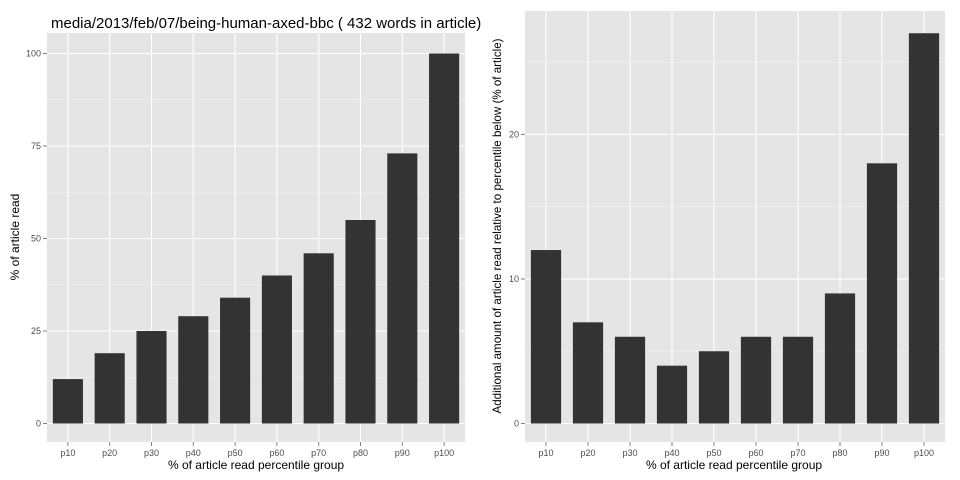 This screenshot has width=960, height=480. I want to click on y-tick-label: 50, so click(36, 239).